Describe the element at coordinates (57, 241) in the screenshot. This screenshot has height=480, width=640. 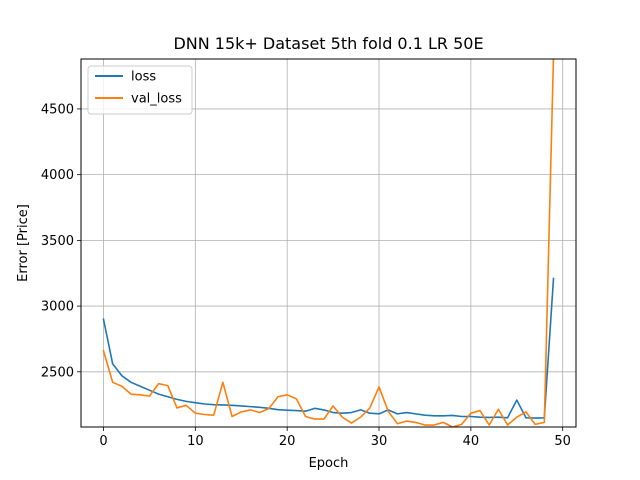
I see `y-tick-label: 3500` at that location.